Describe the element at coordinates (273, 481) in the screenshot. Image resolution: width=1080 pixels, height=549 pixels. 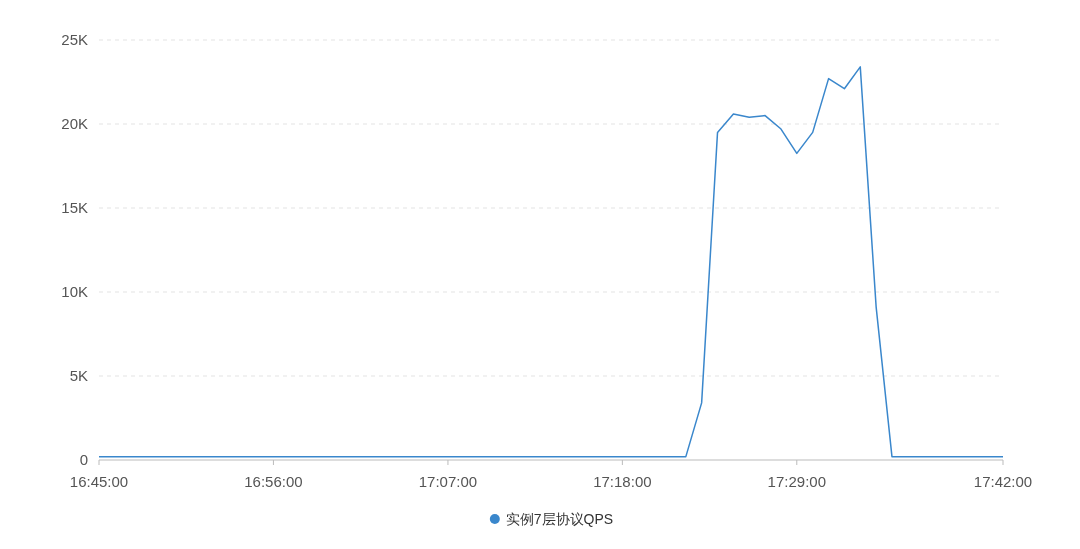
I see `x-tick-label: 16:56:00` at that location.